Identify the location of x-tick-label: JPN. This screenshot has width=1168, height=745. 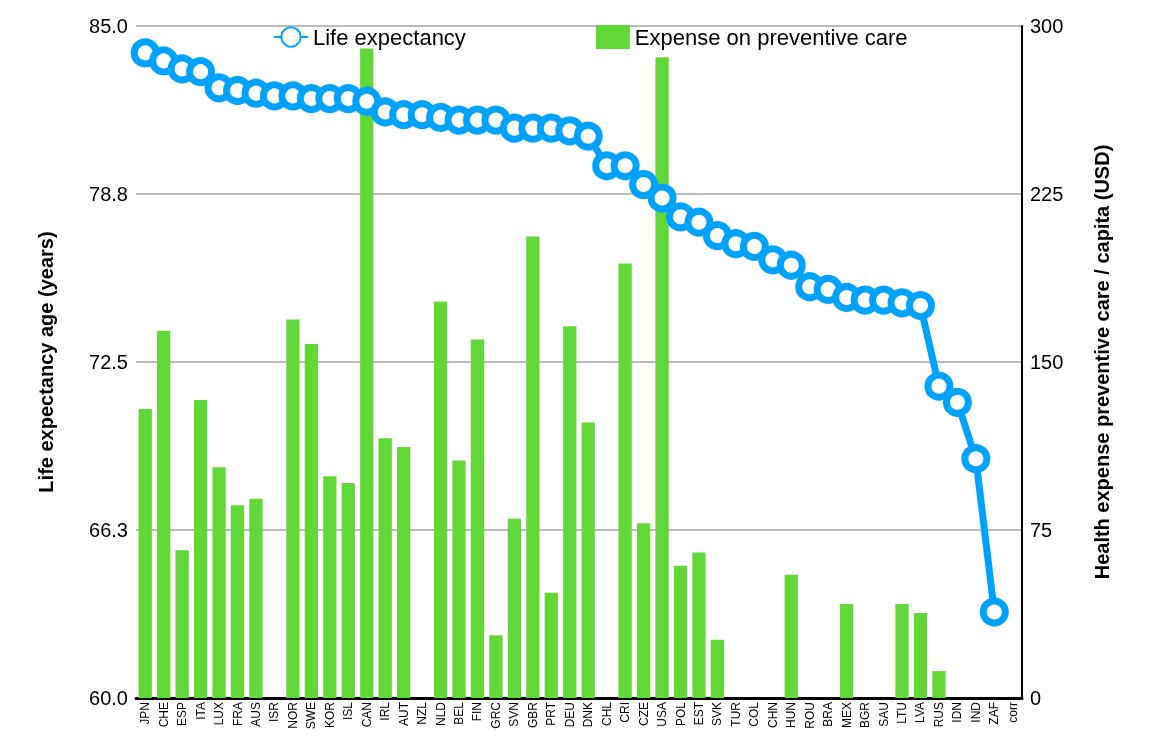
(145, 713).